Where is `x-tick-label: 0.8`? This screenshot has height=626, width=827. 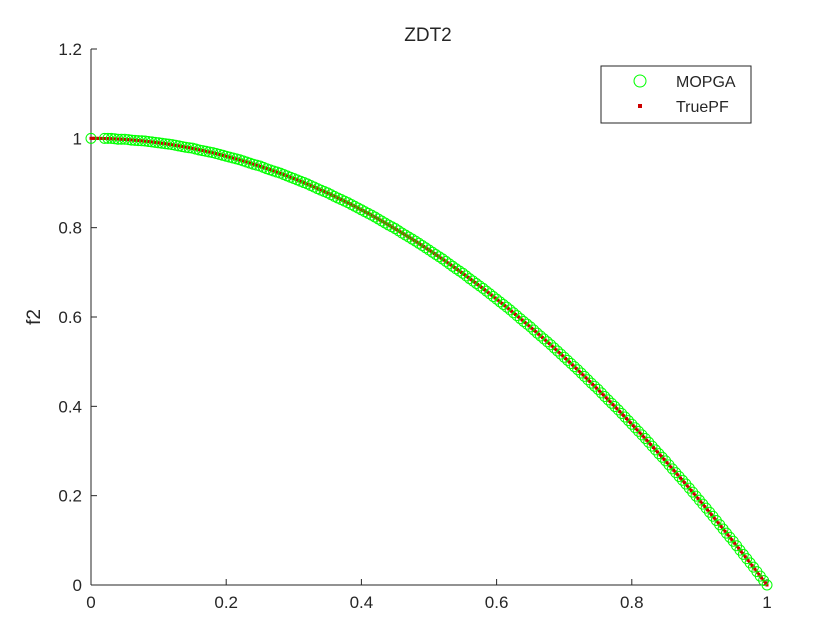 x-tick-label: 0.8 is located at coordinates (632, 602).